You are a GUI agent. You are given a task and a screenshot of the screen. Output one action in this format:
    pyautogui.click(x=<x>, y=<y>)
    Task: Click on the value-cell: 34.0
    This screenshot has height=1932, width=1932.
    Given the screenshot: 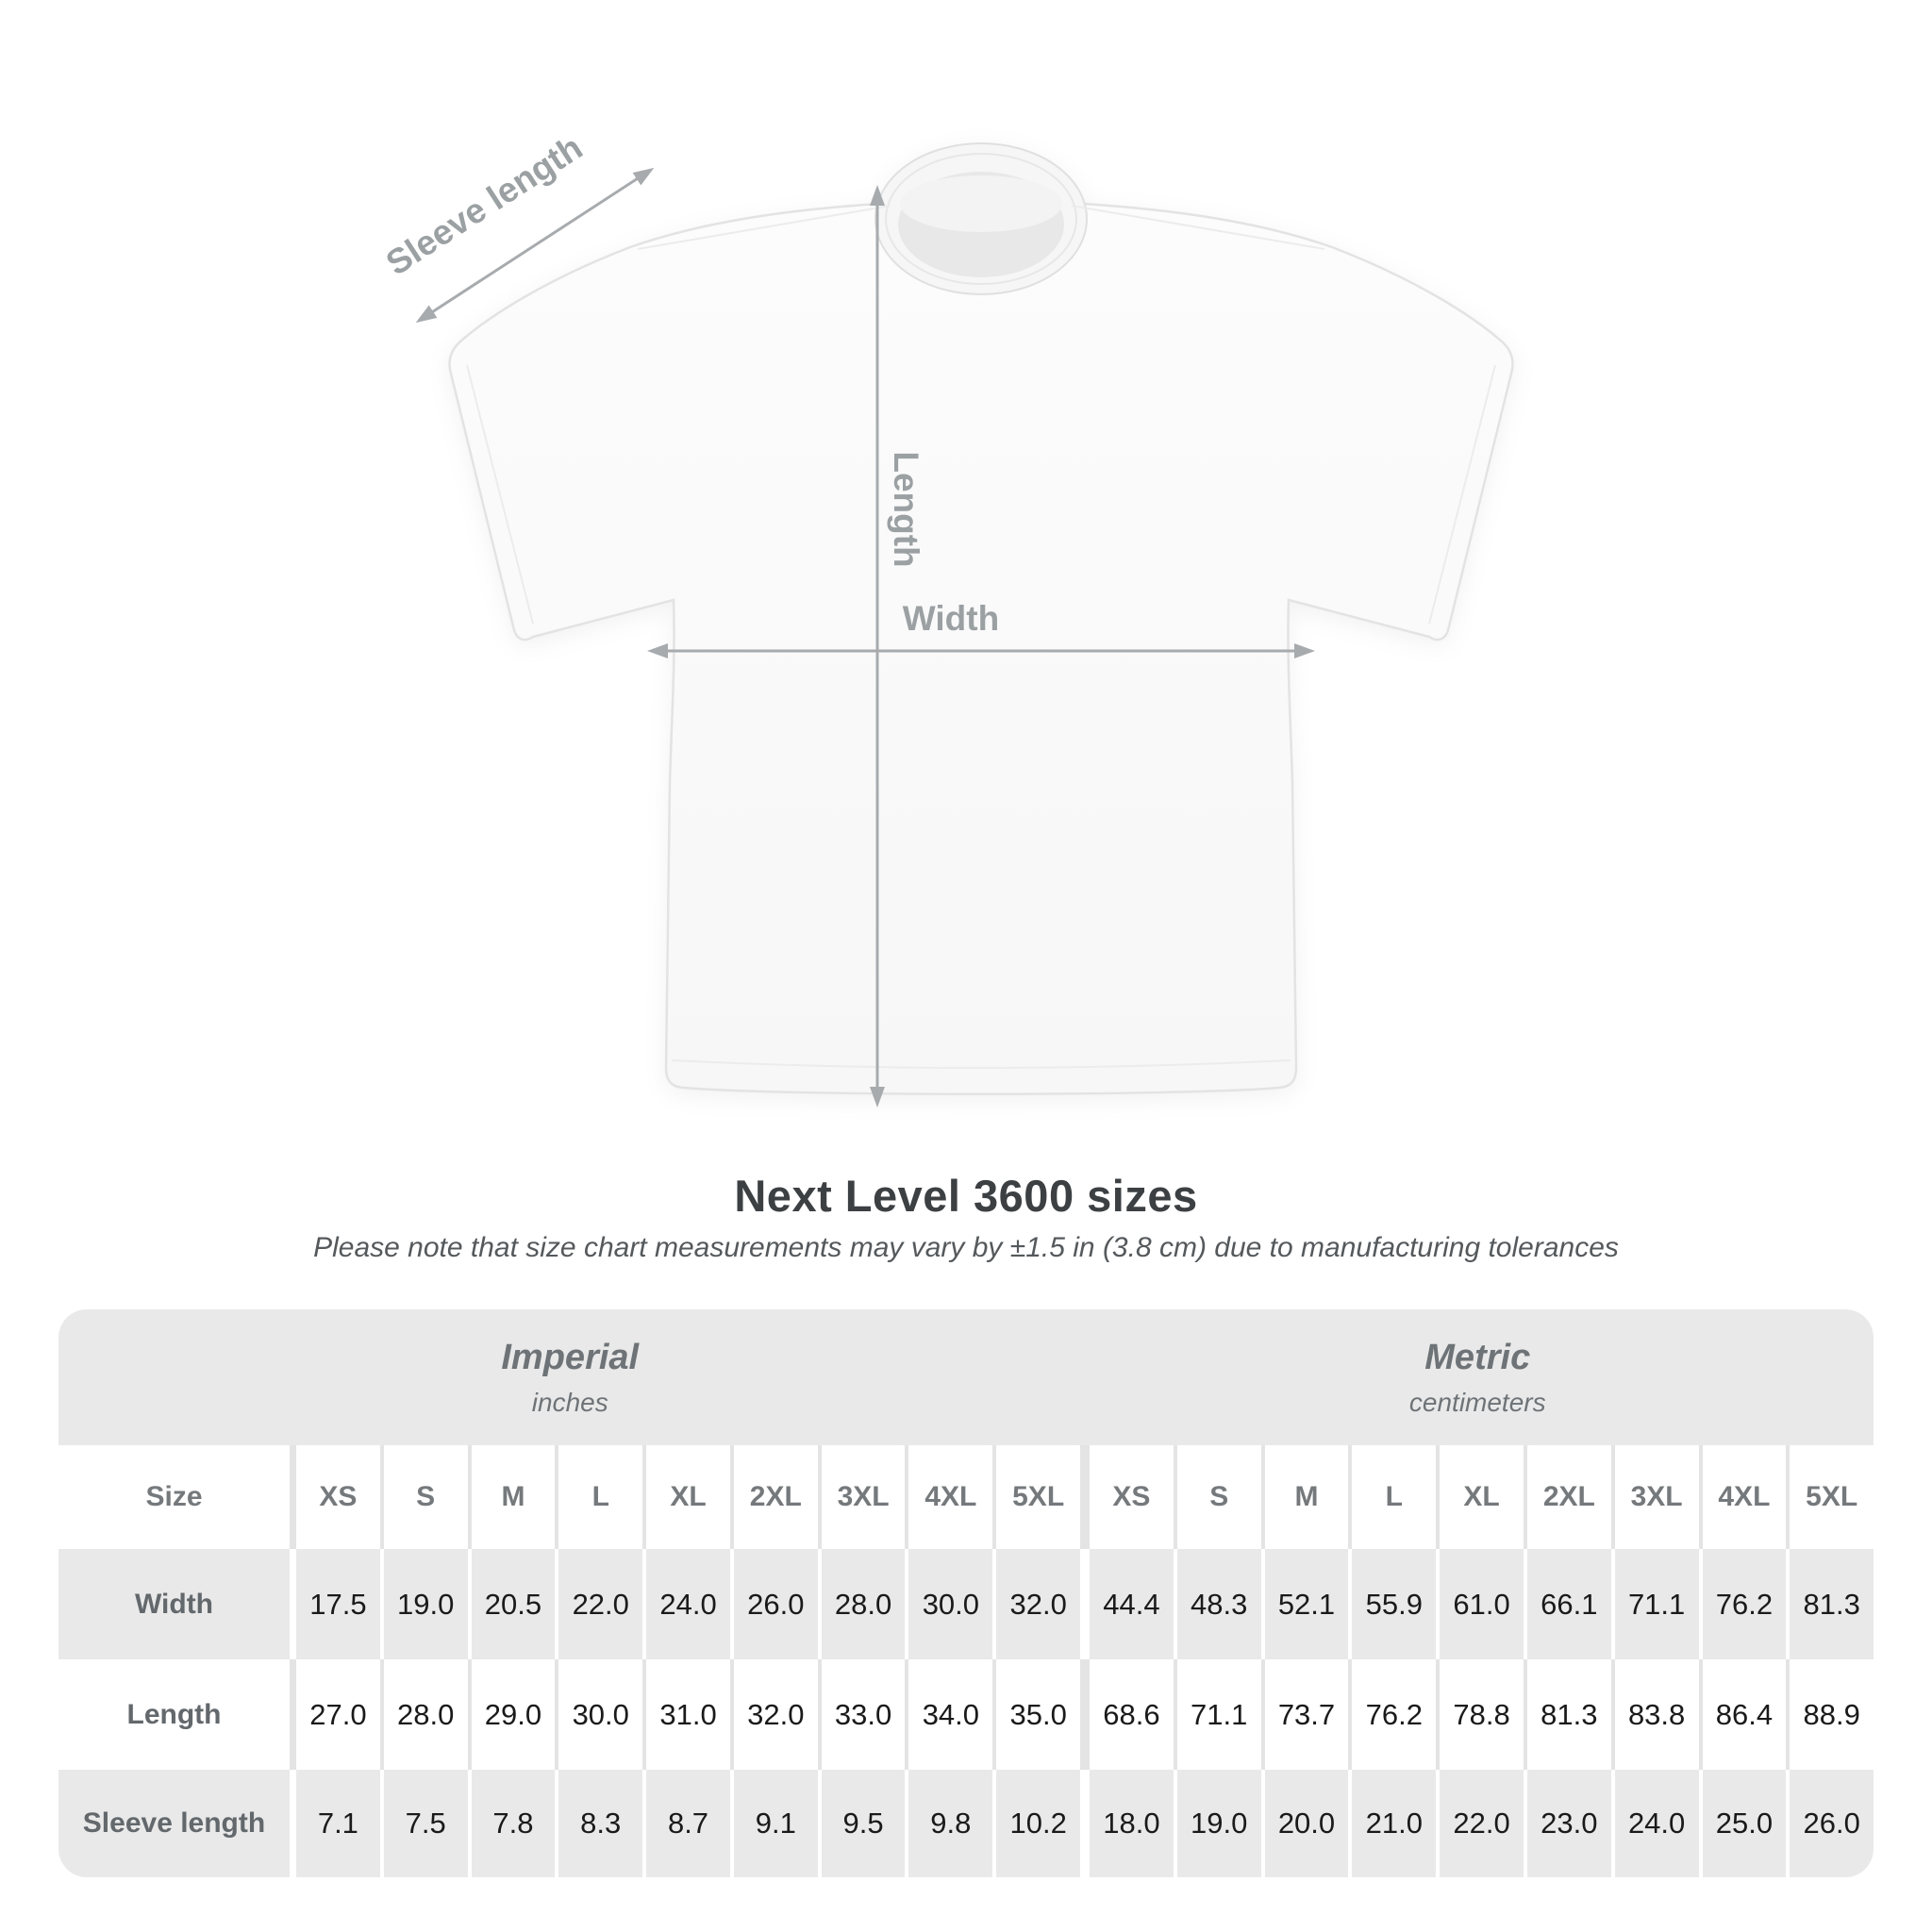 What is the action you would take?
    pyautogui.click(x=948, y=1714)
    